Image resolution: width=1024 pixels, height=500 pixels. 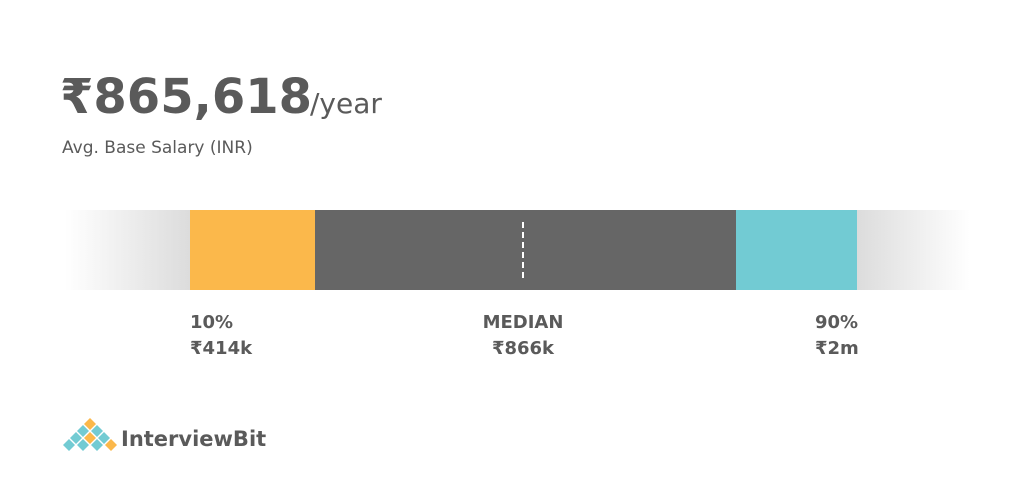 I want to click on logo-text: InterviewBit, so click(x=193, y=439).